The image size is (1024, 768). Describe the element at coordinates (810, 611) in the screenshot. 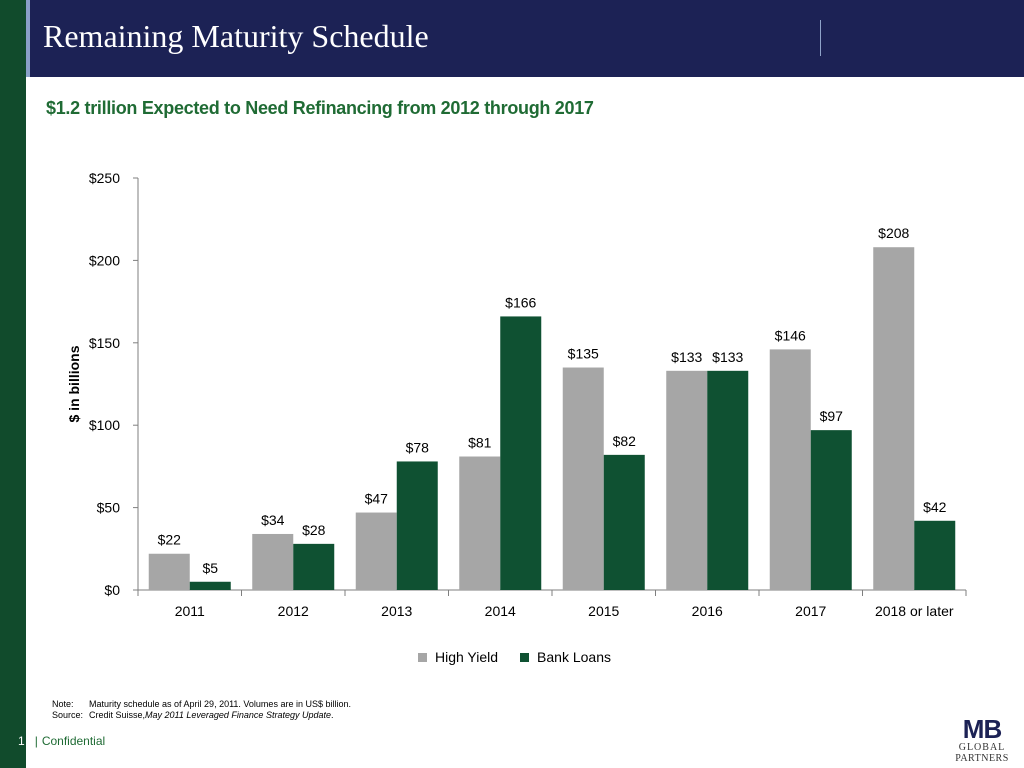

I see `x-tick-label: 2017` at that location.